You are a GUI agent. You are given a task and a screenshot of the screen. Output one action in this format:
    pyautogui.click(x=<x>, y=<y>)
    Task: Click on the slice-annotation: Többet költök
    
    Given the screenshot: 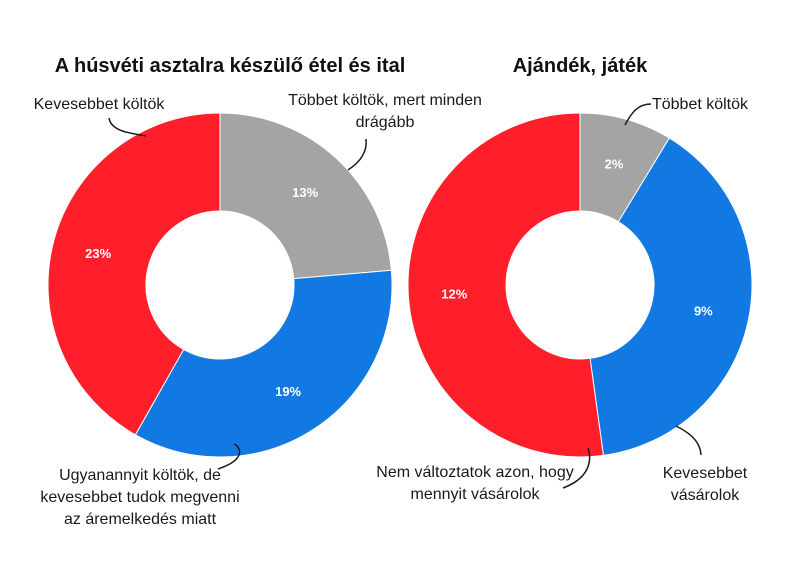 What is the action you would take?
    pyautogui.click(x=700, y=104)
    